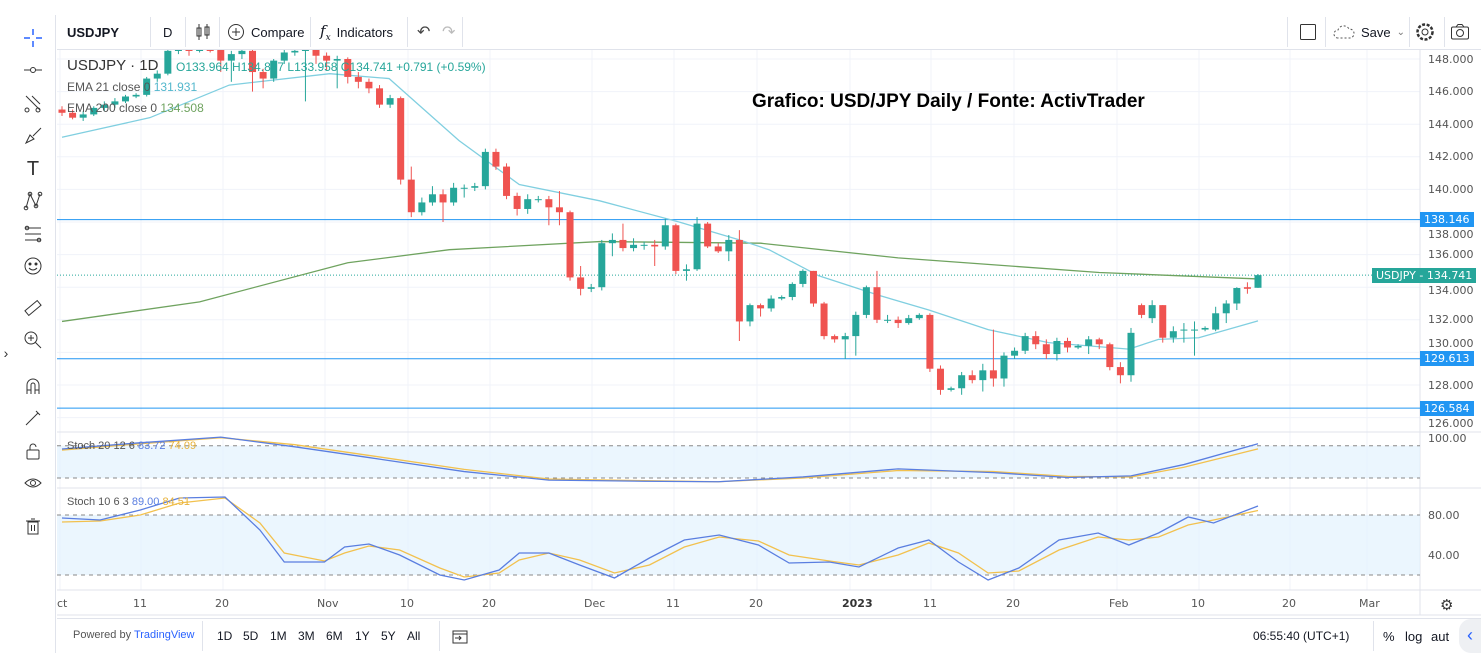 This screenshot has height=654, width=1481. Describe the element at coordinates (33, 168) in the screenshot. I see `text-tool-icon: T` at that location.